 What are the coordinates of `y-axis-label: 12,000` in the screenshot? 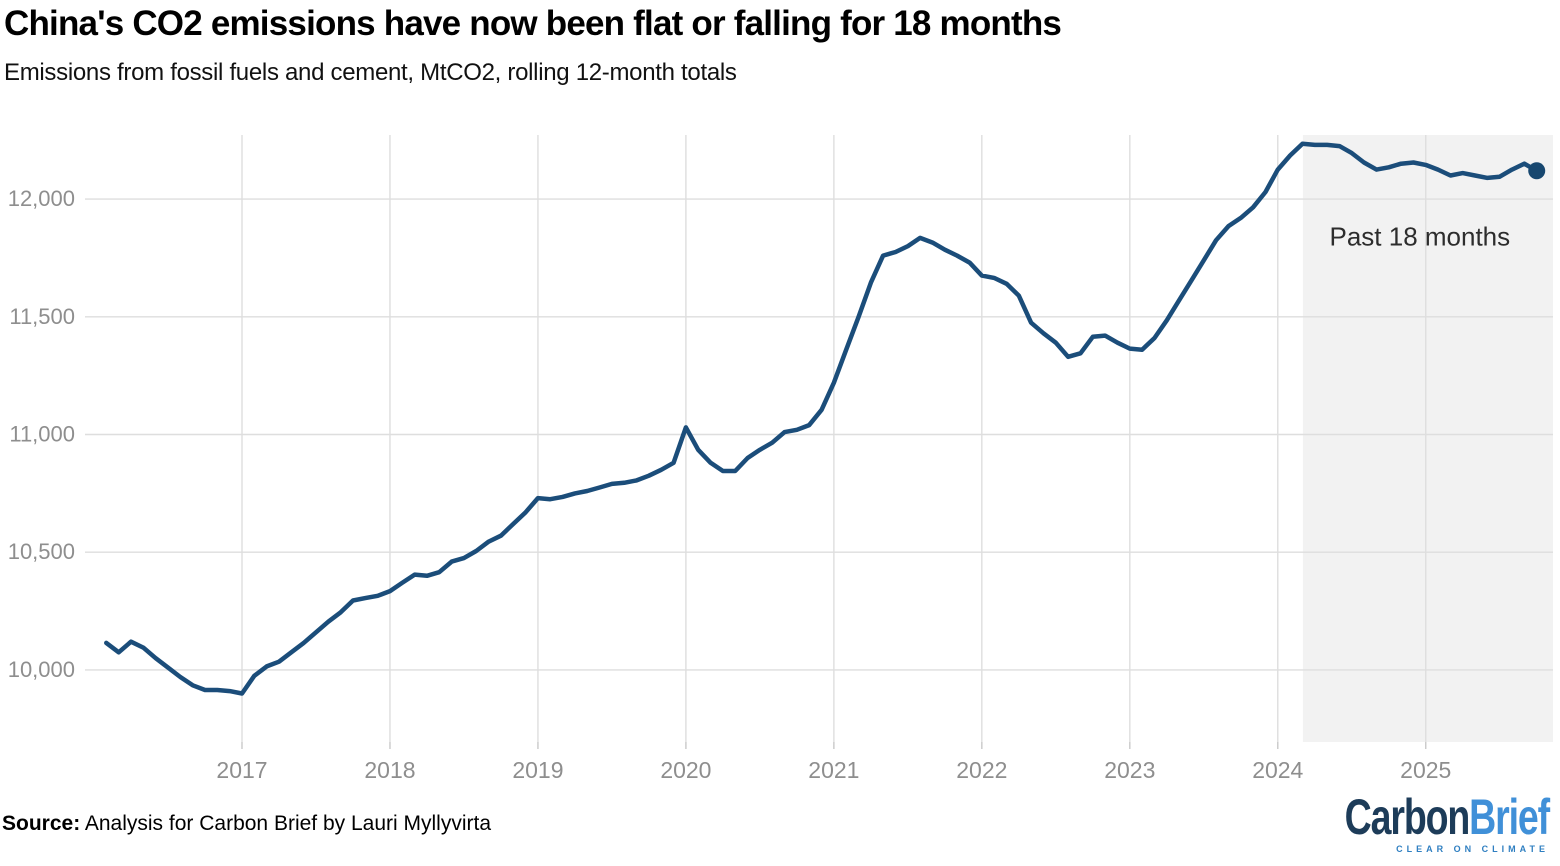 It's located at (41, 198).